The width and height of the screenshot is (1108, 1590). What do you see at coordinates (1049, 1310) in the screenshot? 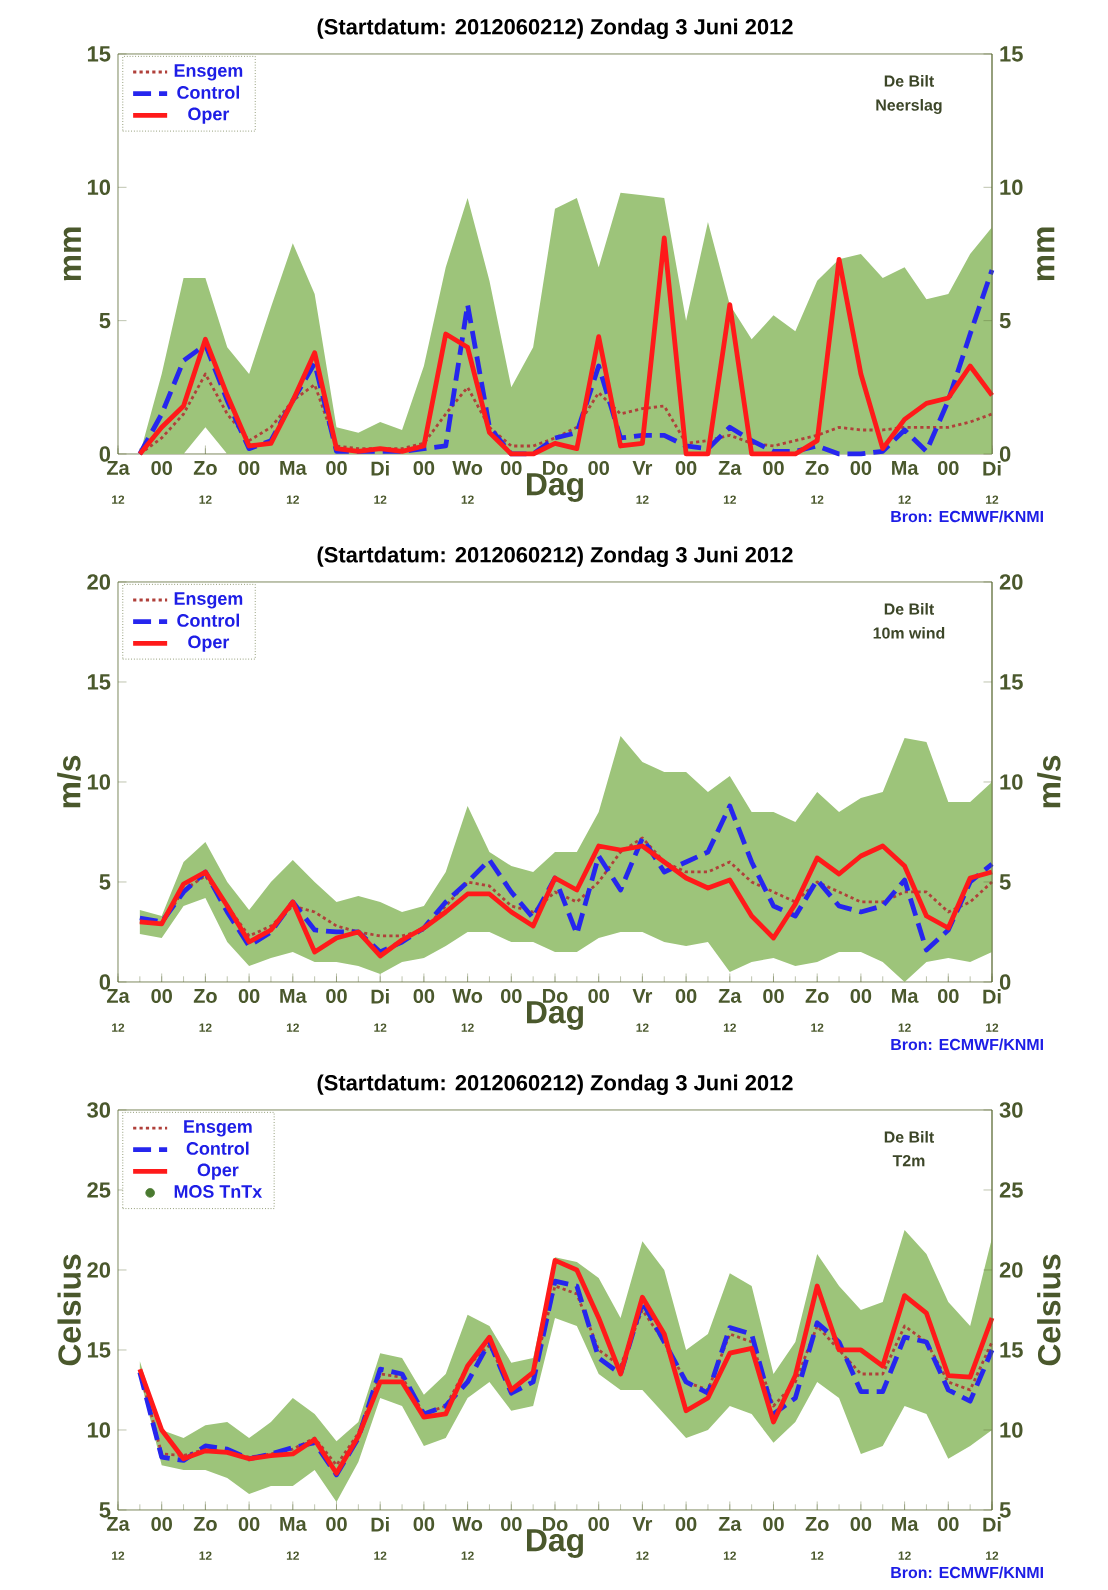
I see `y2-axis-title: Celsius` at bounding box center [1049, 1310].